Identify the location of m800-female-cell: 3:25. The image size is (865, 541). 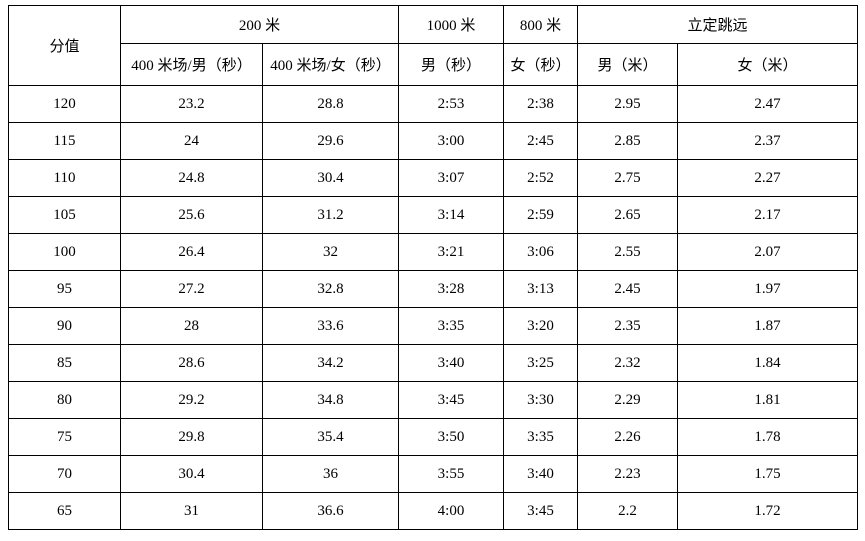
(541, 363).